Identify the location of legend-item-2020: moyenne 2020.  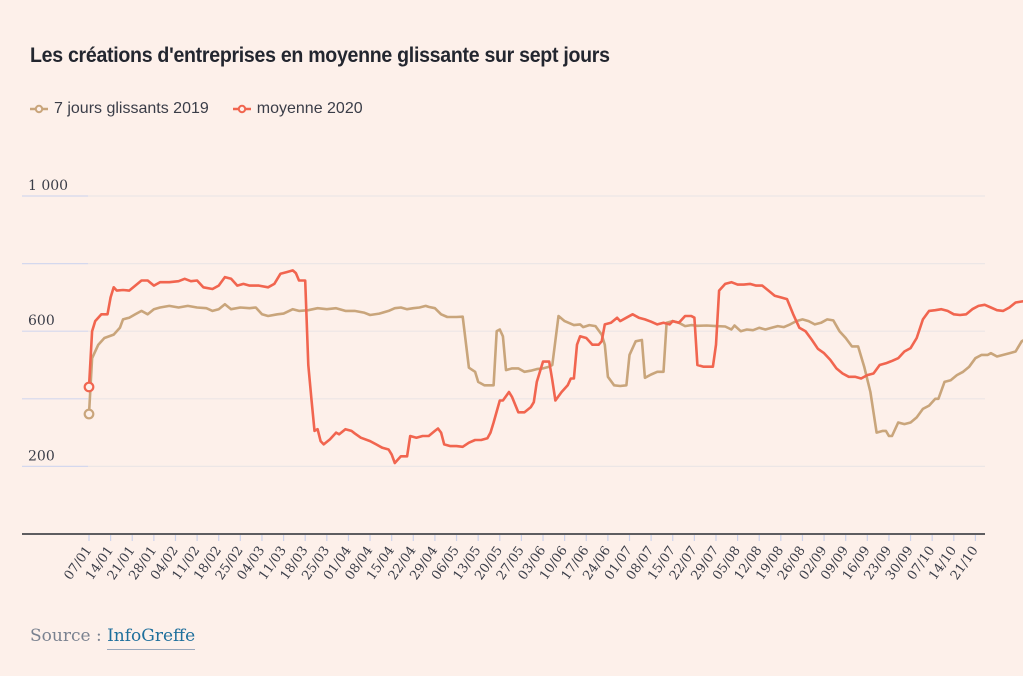
(297, 109).